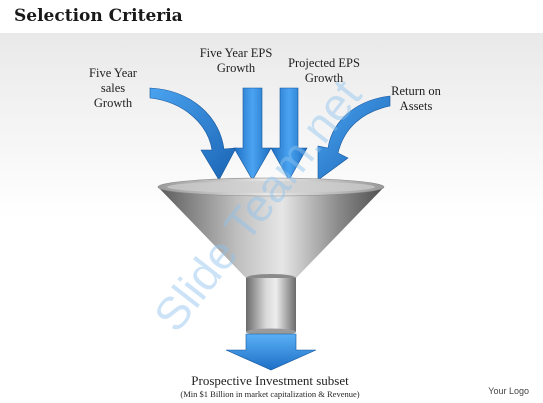 The image size is (543, 403). What do you see at coordinates (270, 380) in the screenshot?
I see `output-label: Prospective Investment subset` at bounding box center [270, 380].